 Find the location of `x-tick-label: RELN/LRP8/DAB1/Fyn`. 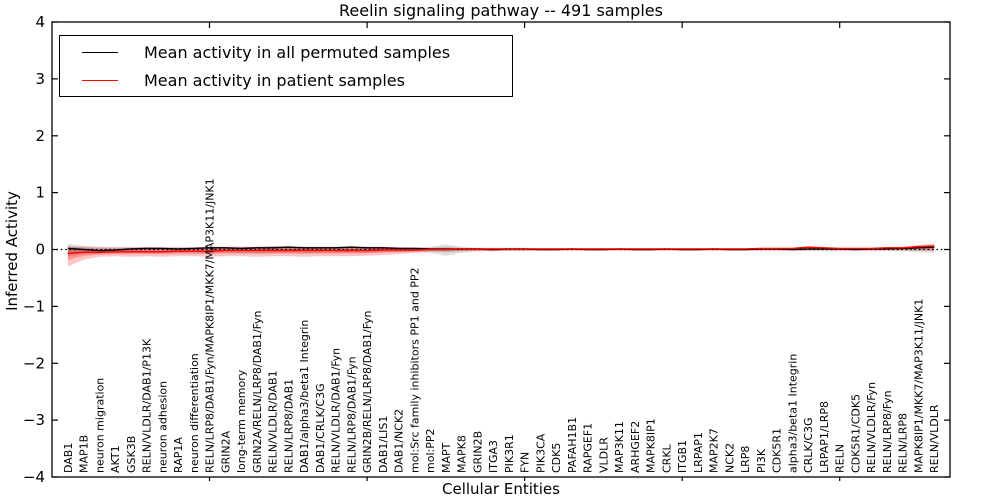

x-tick-label: RELN/LRP8/DAB1/Fyn is located at coordinates (351, 414).